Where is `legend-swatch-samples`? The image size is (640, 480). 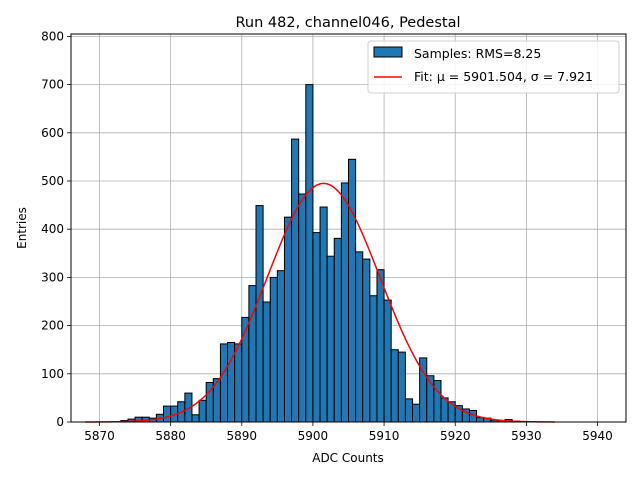
legend-swatch-samples is located at coordinates (388, 52).